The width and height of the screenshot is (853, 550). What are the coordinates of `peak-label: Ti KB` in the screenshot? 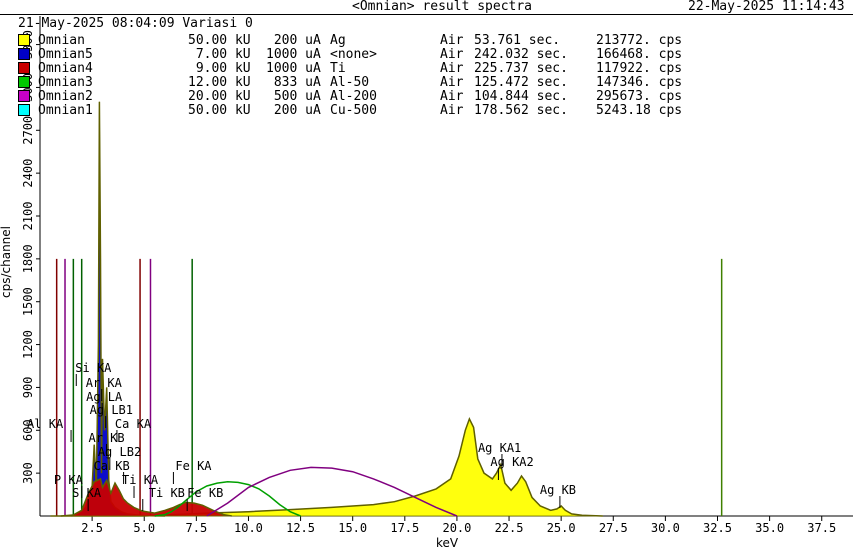 It's located at (167, 493).